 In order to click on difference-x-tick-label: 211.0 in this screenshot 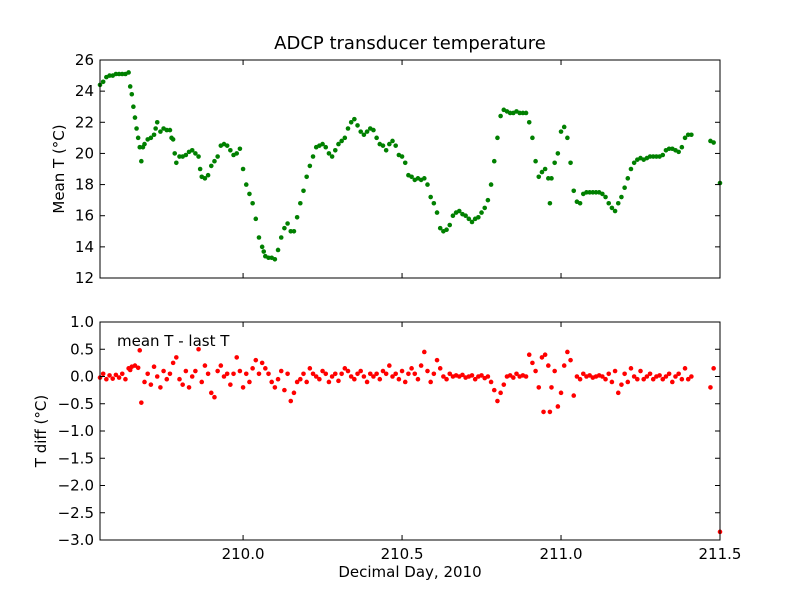, I will do `click(561, 554)`.